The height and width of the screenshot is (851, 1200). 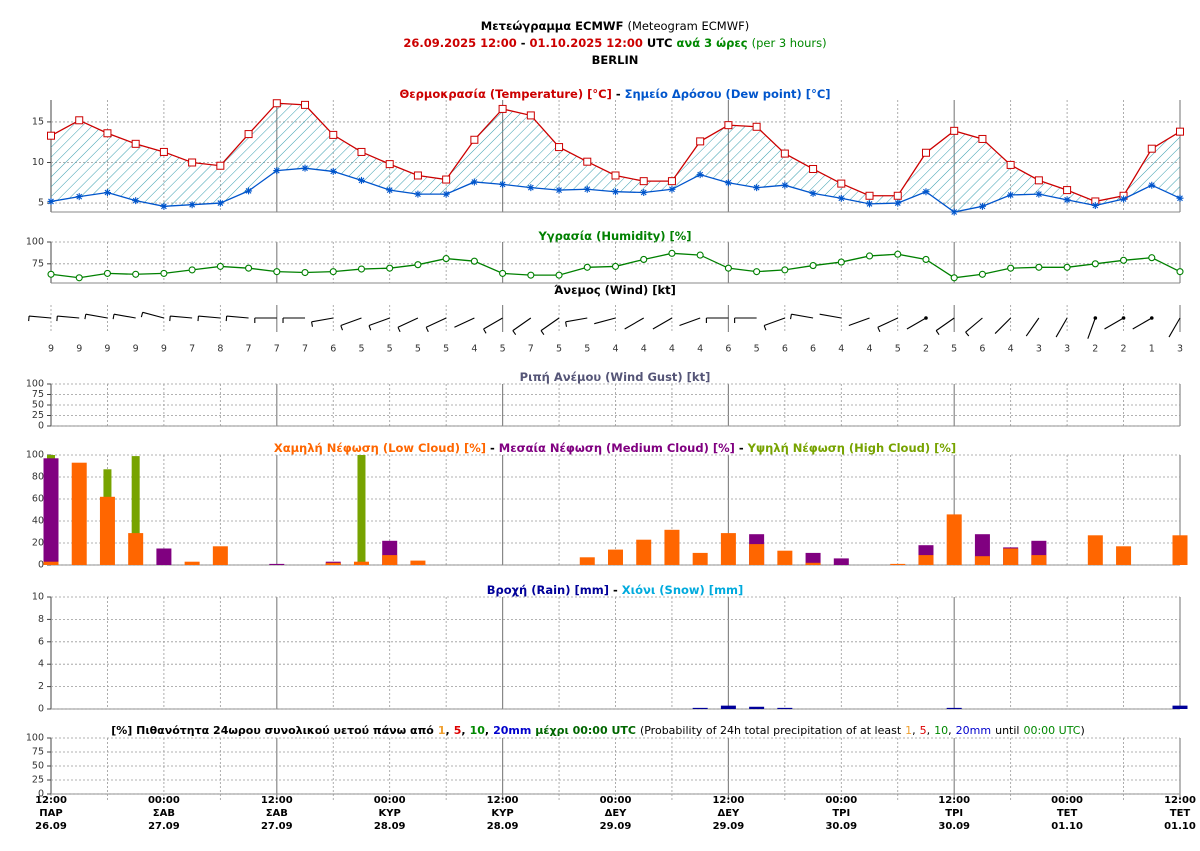 What do you see at coordinates (728, 813) in the screenshot?
I see `x-tick-day: ΔΕΥ` at bounding box center [728, 813].